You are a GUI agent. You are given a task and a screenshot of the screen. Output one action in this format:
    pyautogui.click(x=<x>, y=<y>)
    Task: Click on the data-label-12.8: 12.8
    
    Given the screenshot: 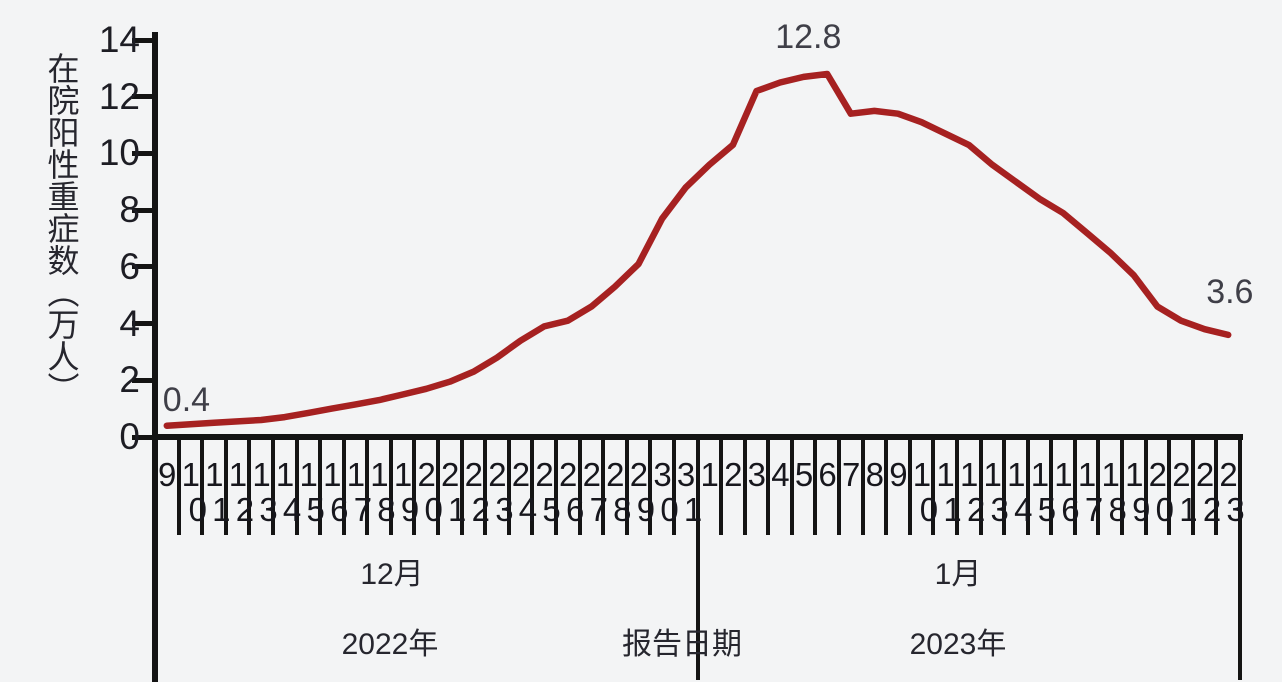 What is the action you would take?
    pyautogui.click(x=808, y=37)
    